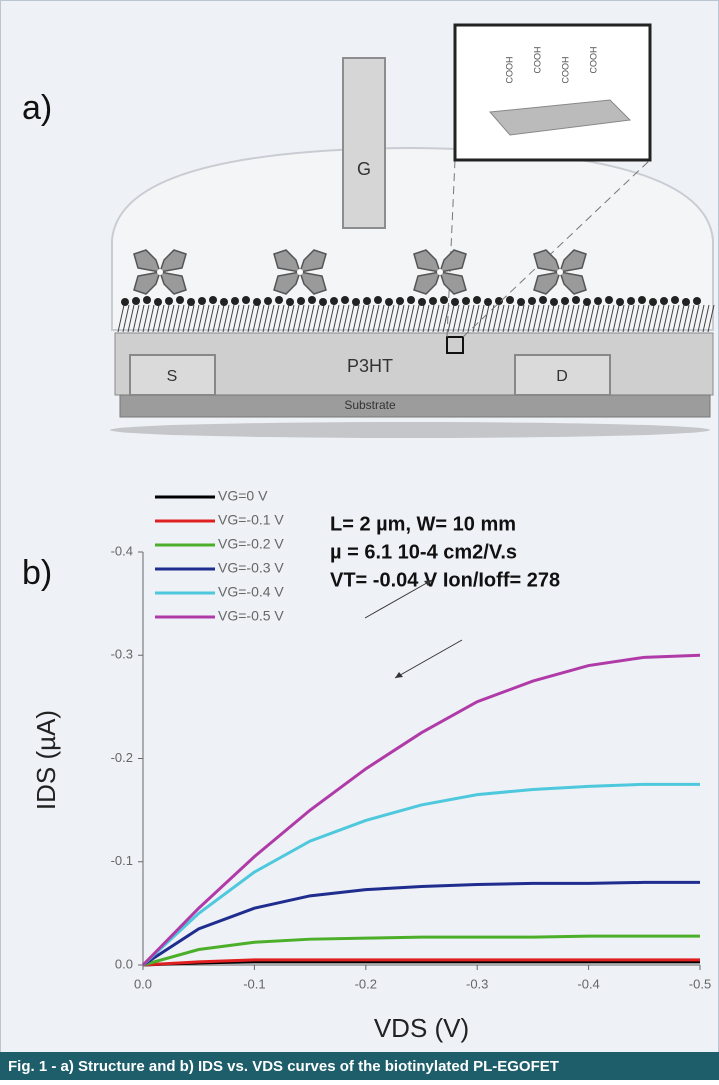 Image resolution: width=719 pixels, height=1085 pixels. I want to click on annotation: VT= -0.04 V Ion/Ioff= 278, so click(445, 580).